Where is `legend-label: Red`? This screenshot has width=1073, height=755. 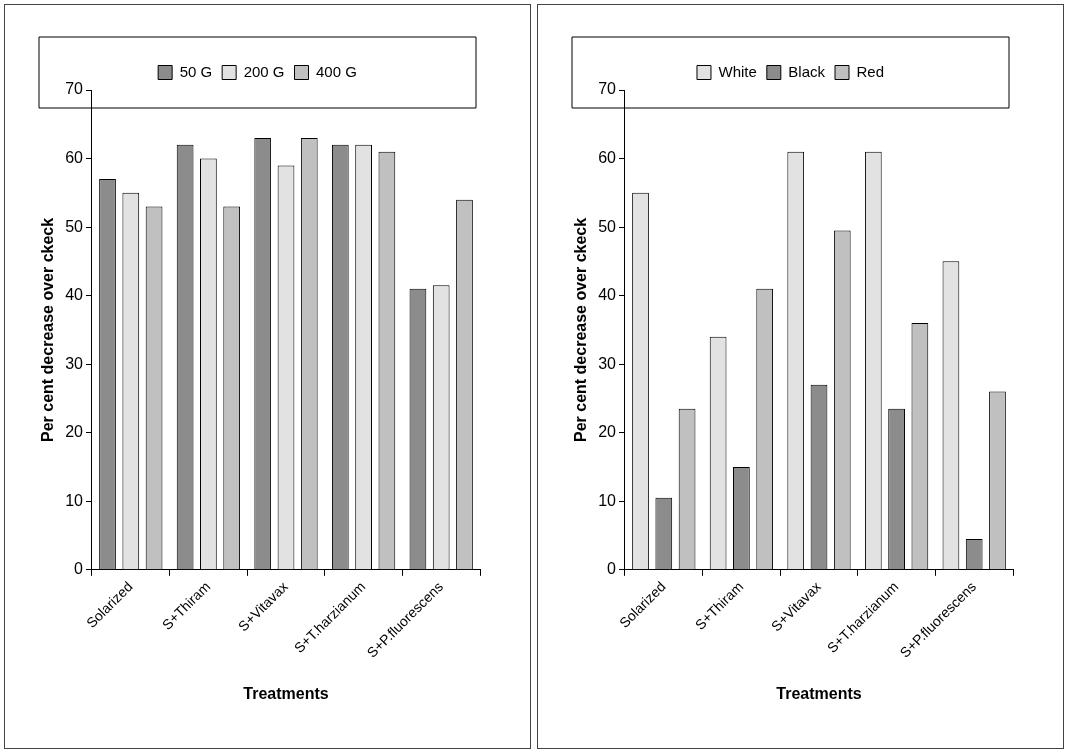 legend-label: Red is located at coordinates (870, 71).